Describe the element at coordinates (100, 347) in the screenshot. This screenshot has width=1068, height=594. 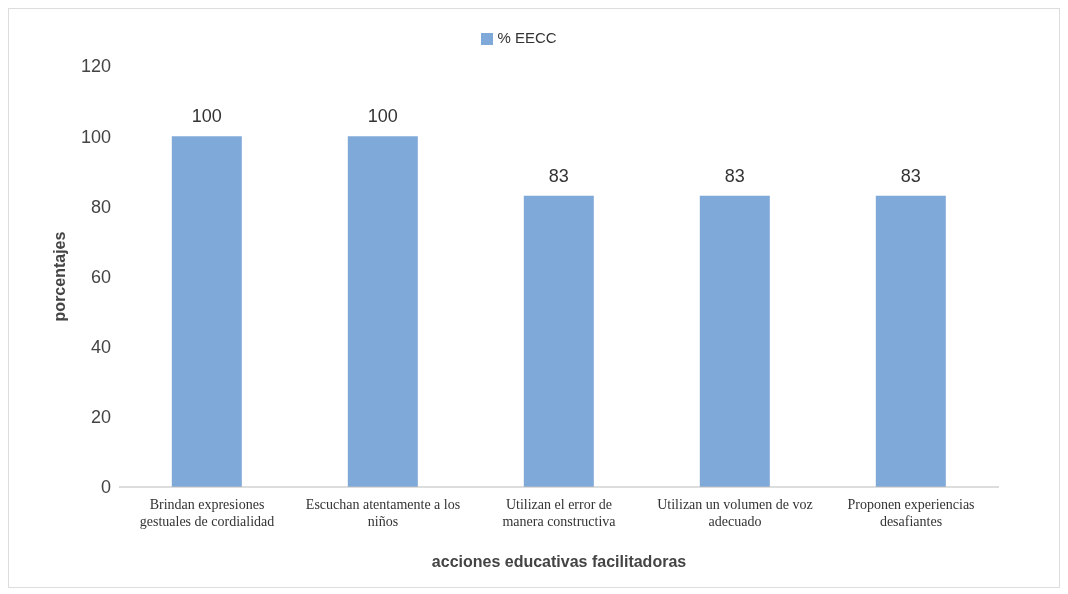
I see `y-tick-label: 40` at that location.